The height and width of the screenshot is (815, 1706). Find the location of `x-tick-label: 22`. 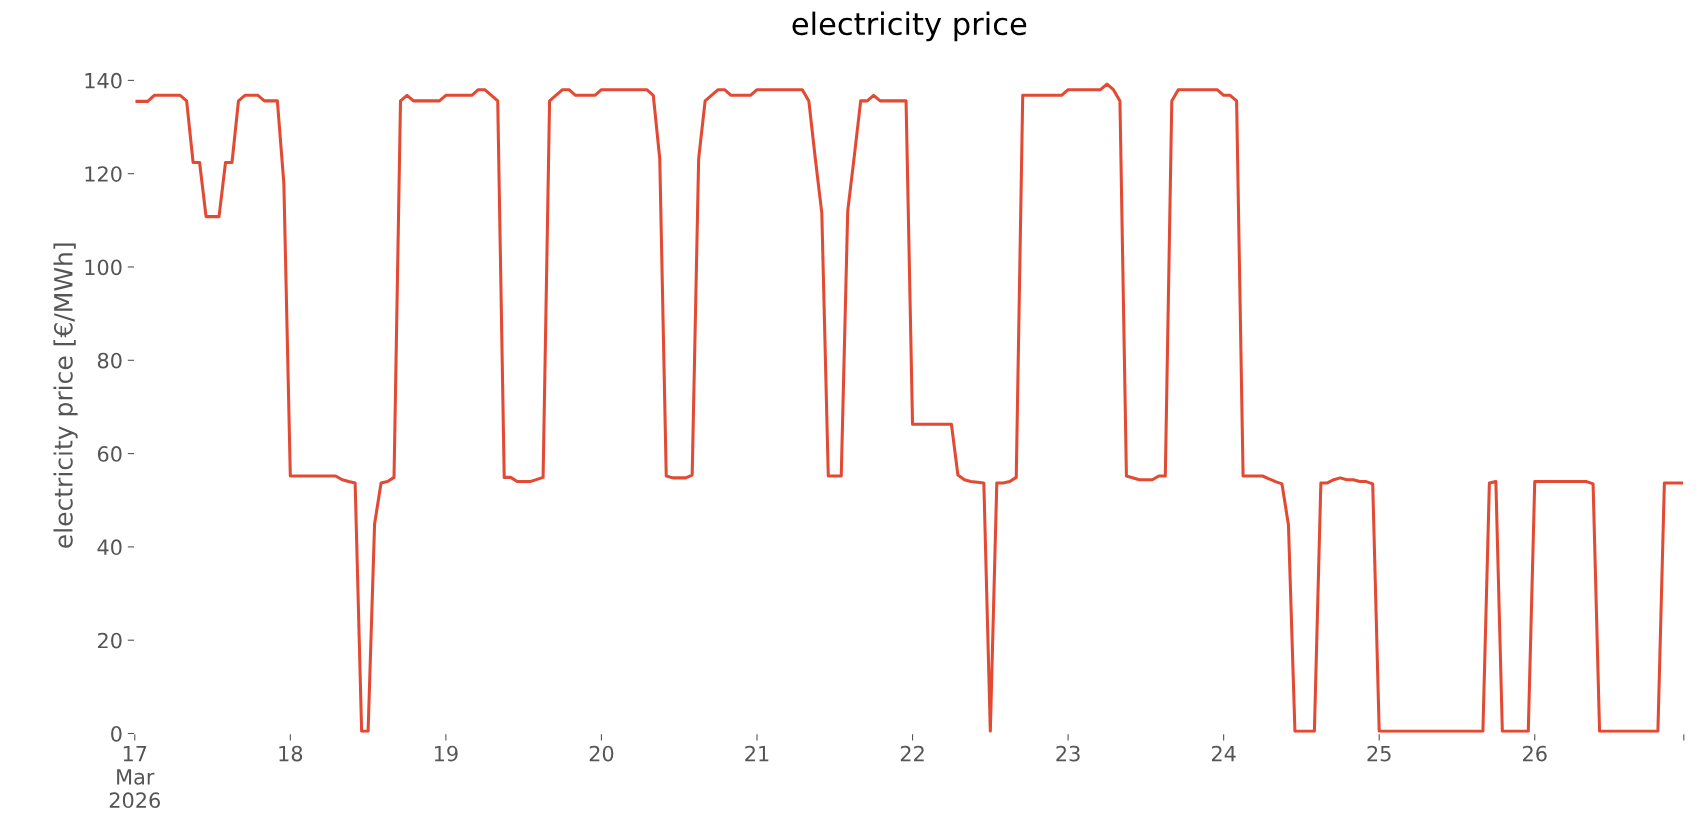

x-tick-label: 22 is located at coordinates (912, 753).